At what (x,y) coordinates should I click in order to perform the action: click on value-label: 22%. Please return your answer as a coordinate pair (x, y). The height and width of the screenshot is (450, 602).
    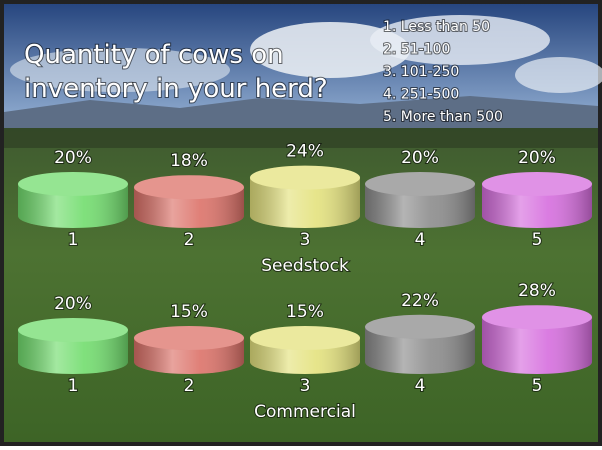
    Looking at the image, I should click on (420, 301).